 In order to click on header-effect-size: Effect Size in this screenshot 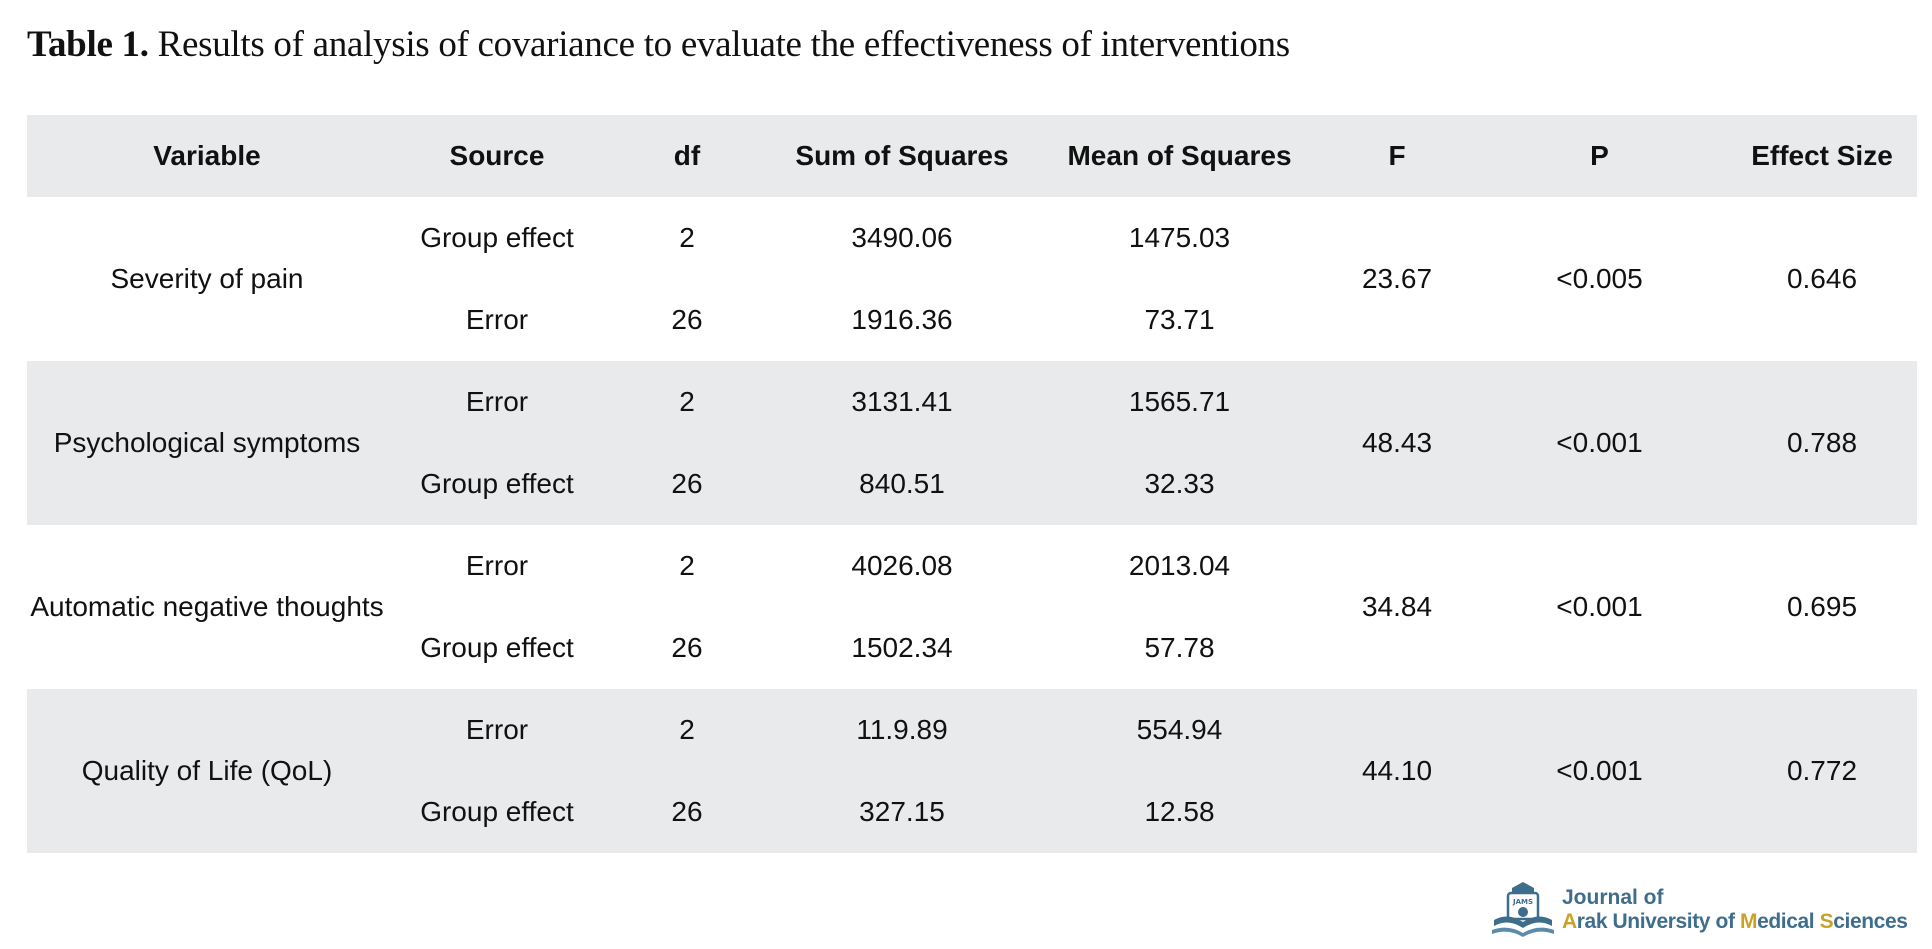, I will do `click(1822, 156)`.